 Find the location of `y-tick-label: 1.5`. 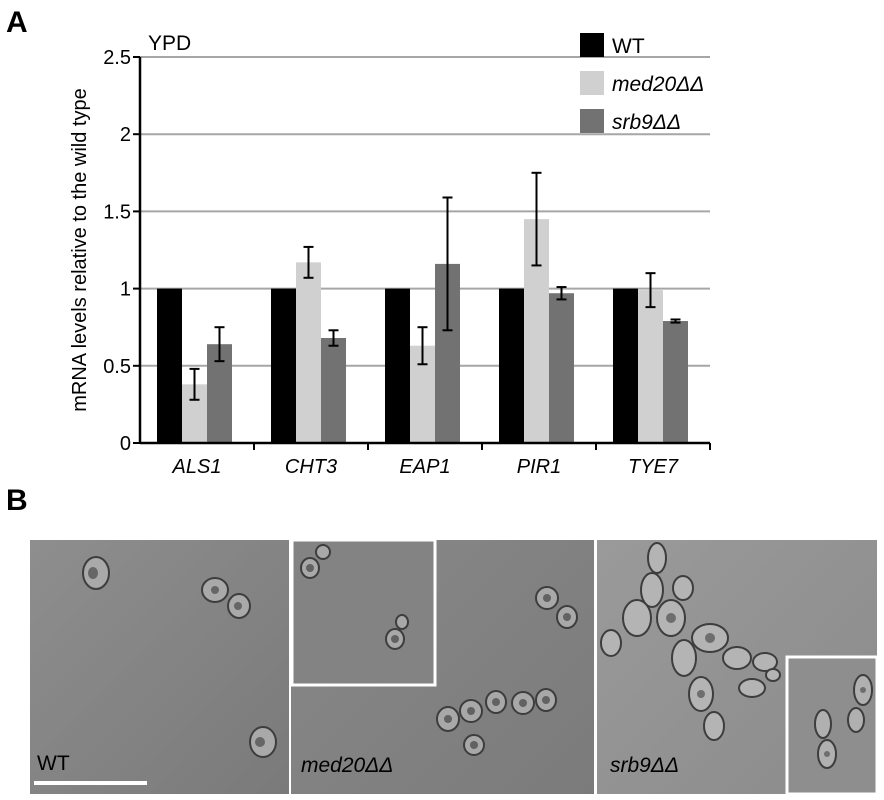

y-tick-label: 1.5 is located at coordinates (117, 212).